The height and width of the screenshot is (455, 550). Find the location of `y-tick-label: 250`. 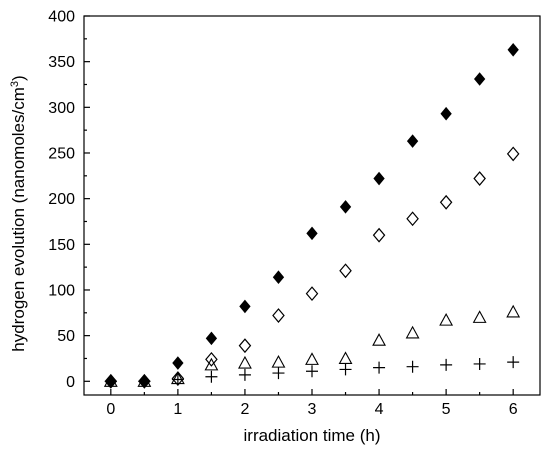

y-tick-label: 250 is located at coordinates (61, 153).